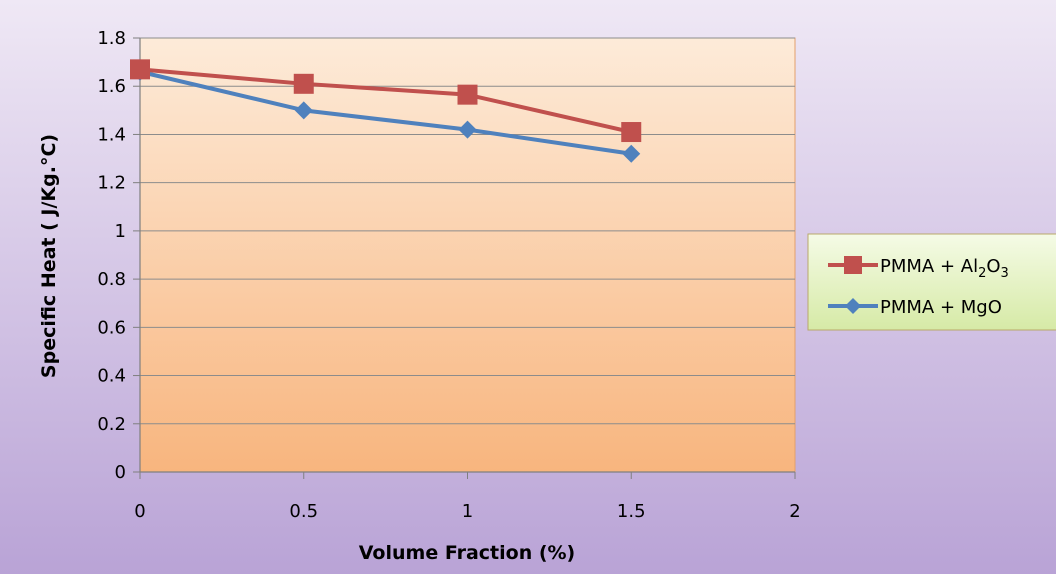  I want to click on x-tick-label-2: 1, so click(467, 511).